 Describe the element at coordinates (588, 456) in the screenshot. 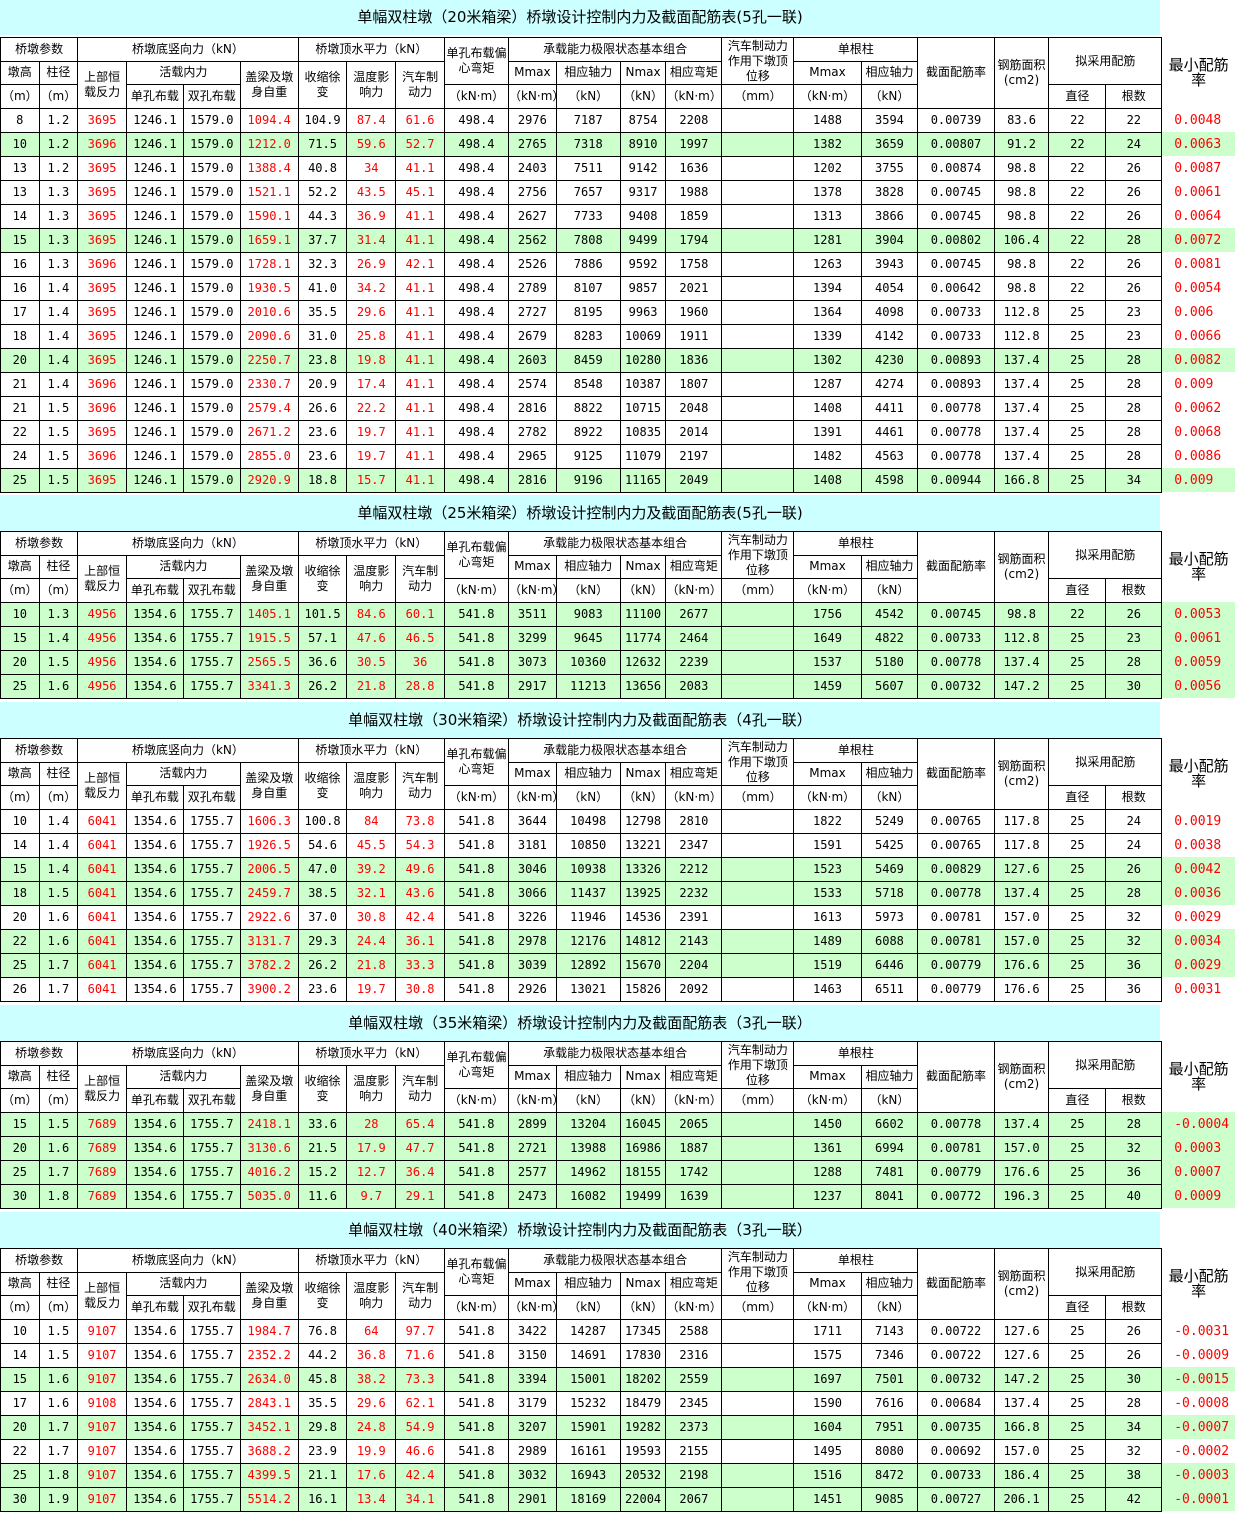

I see `table-cell: 9125` at that location.